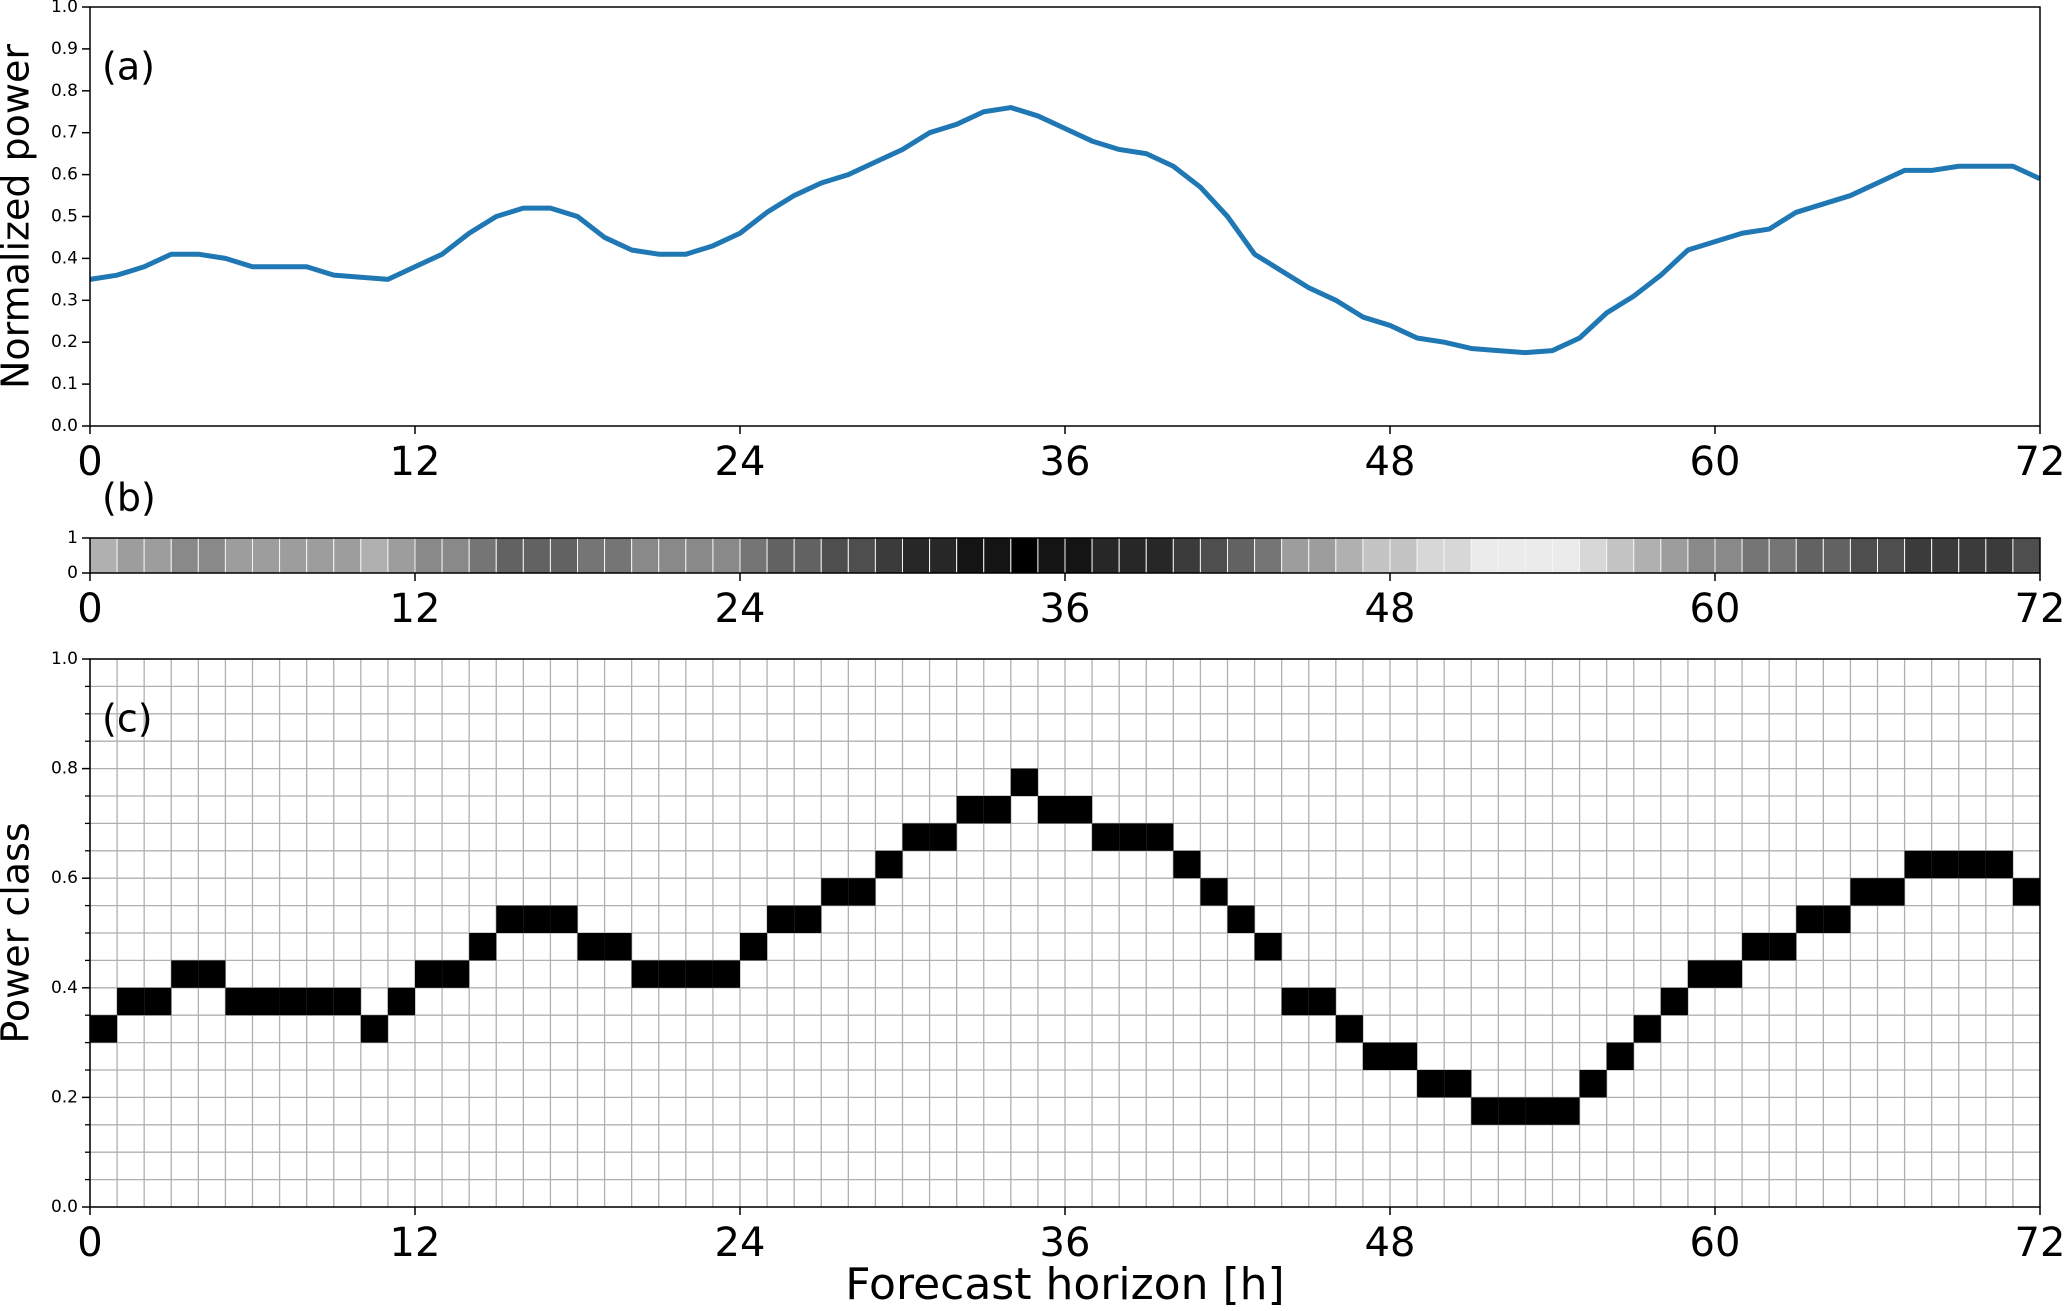 This screenshot has width=2067, height=1311. Describe the element at coordinates (1064, 1284) in the screenshot. I see `x-axis-label: Forecast horizon [h]` at that location.